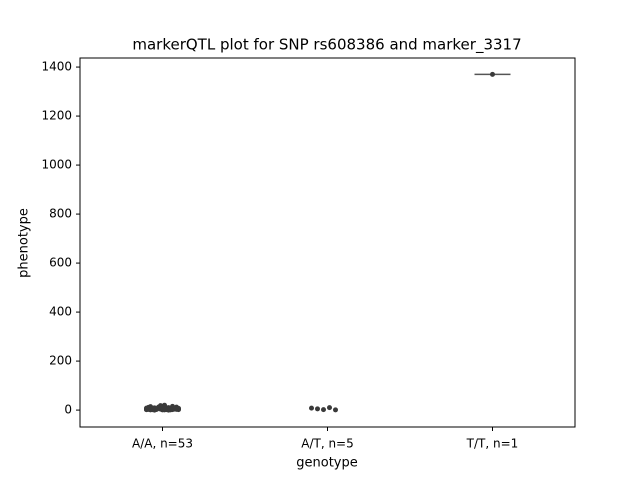 This screenshot has width=640, height=480. Describe the element at coordinates (492, 444) in the screenshot. I see `x-tick-label: T/T, n=1` at that location.